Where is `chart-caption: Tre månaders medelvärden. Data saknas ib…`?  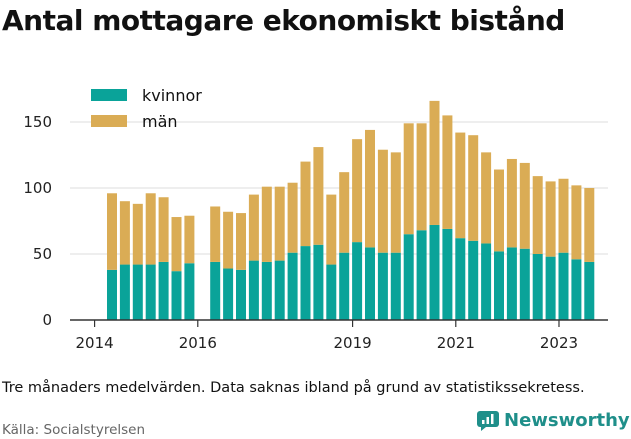 chart-caption: Tre månaders medelvärden. Data saknas ib… is located at coordinates (293, 388).